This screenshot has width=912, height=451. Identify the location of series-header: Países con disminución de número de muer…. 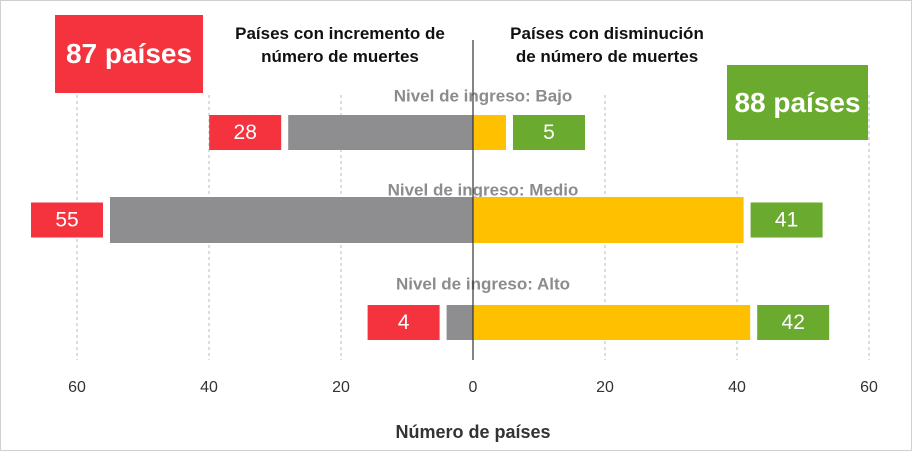
(607, 45).